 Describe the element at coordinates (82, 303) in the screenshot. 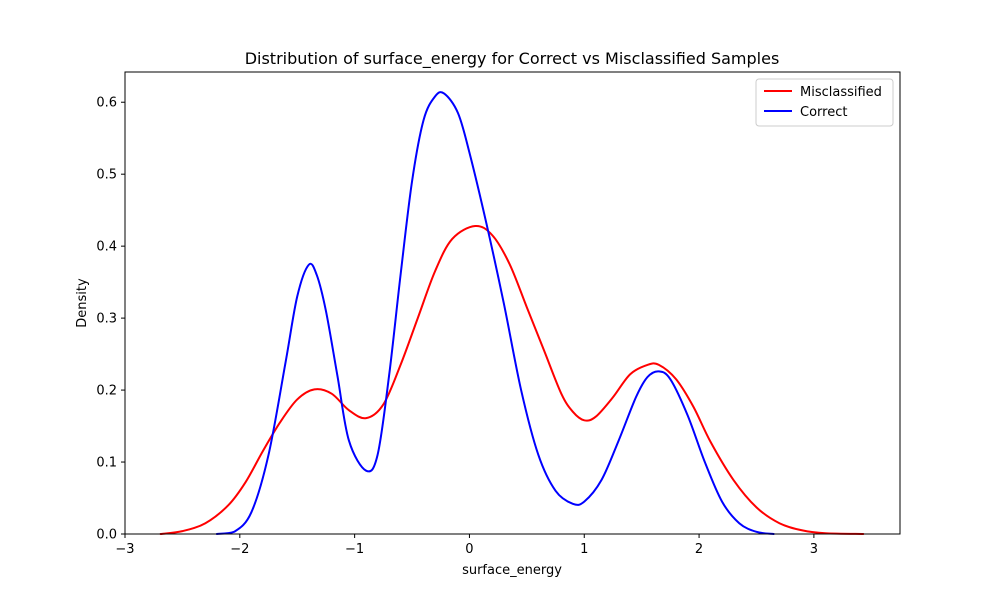

I see `y-axis-label: Density` at that location.